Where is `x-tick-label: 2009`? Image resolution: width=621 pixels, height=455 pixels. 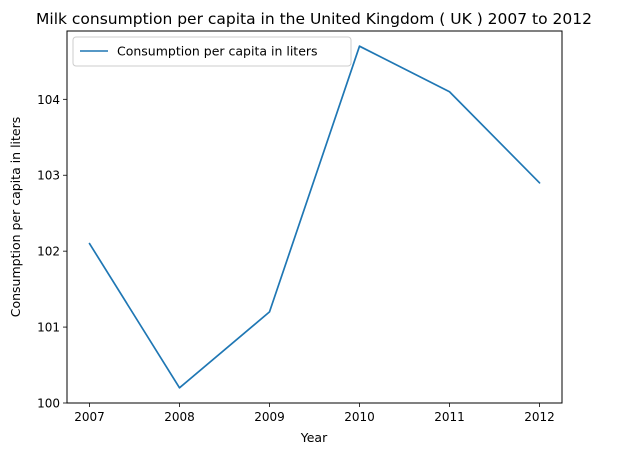 x-tick-label: 2009 is located at coordinates (269, 417).